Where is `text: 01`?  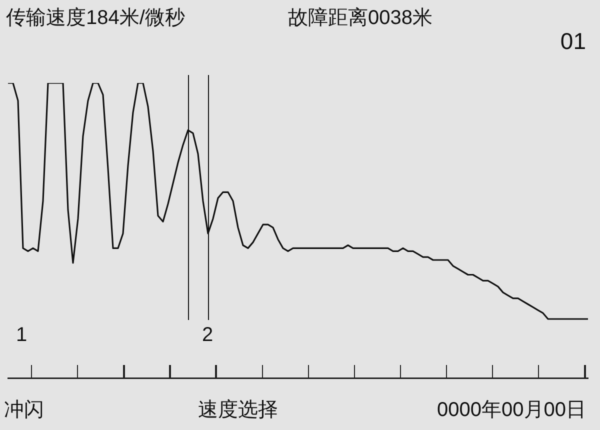
text: 01 is located at coordinates (573, 41).